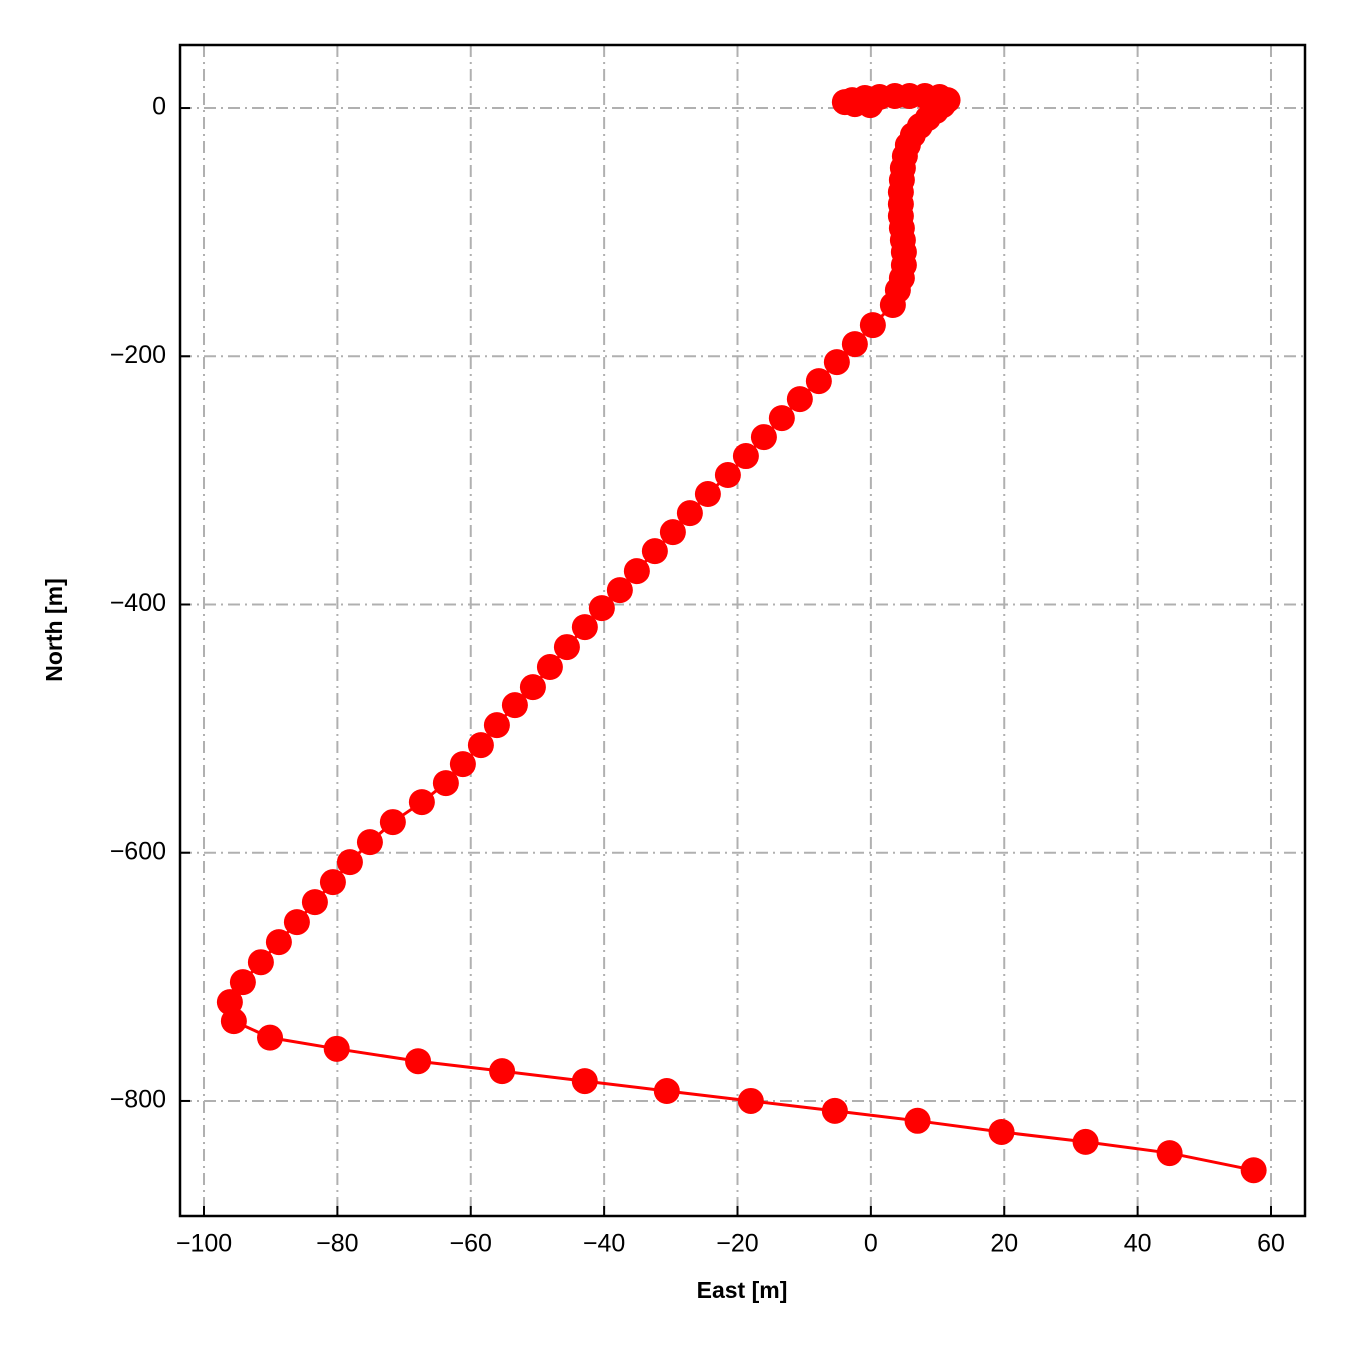  Describe the element at coordinates (871, 1244) in the screenshot. I see `x-tick-label: 0` at that location.